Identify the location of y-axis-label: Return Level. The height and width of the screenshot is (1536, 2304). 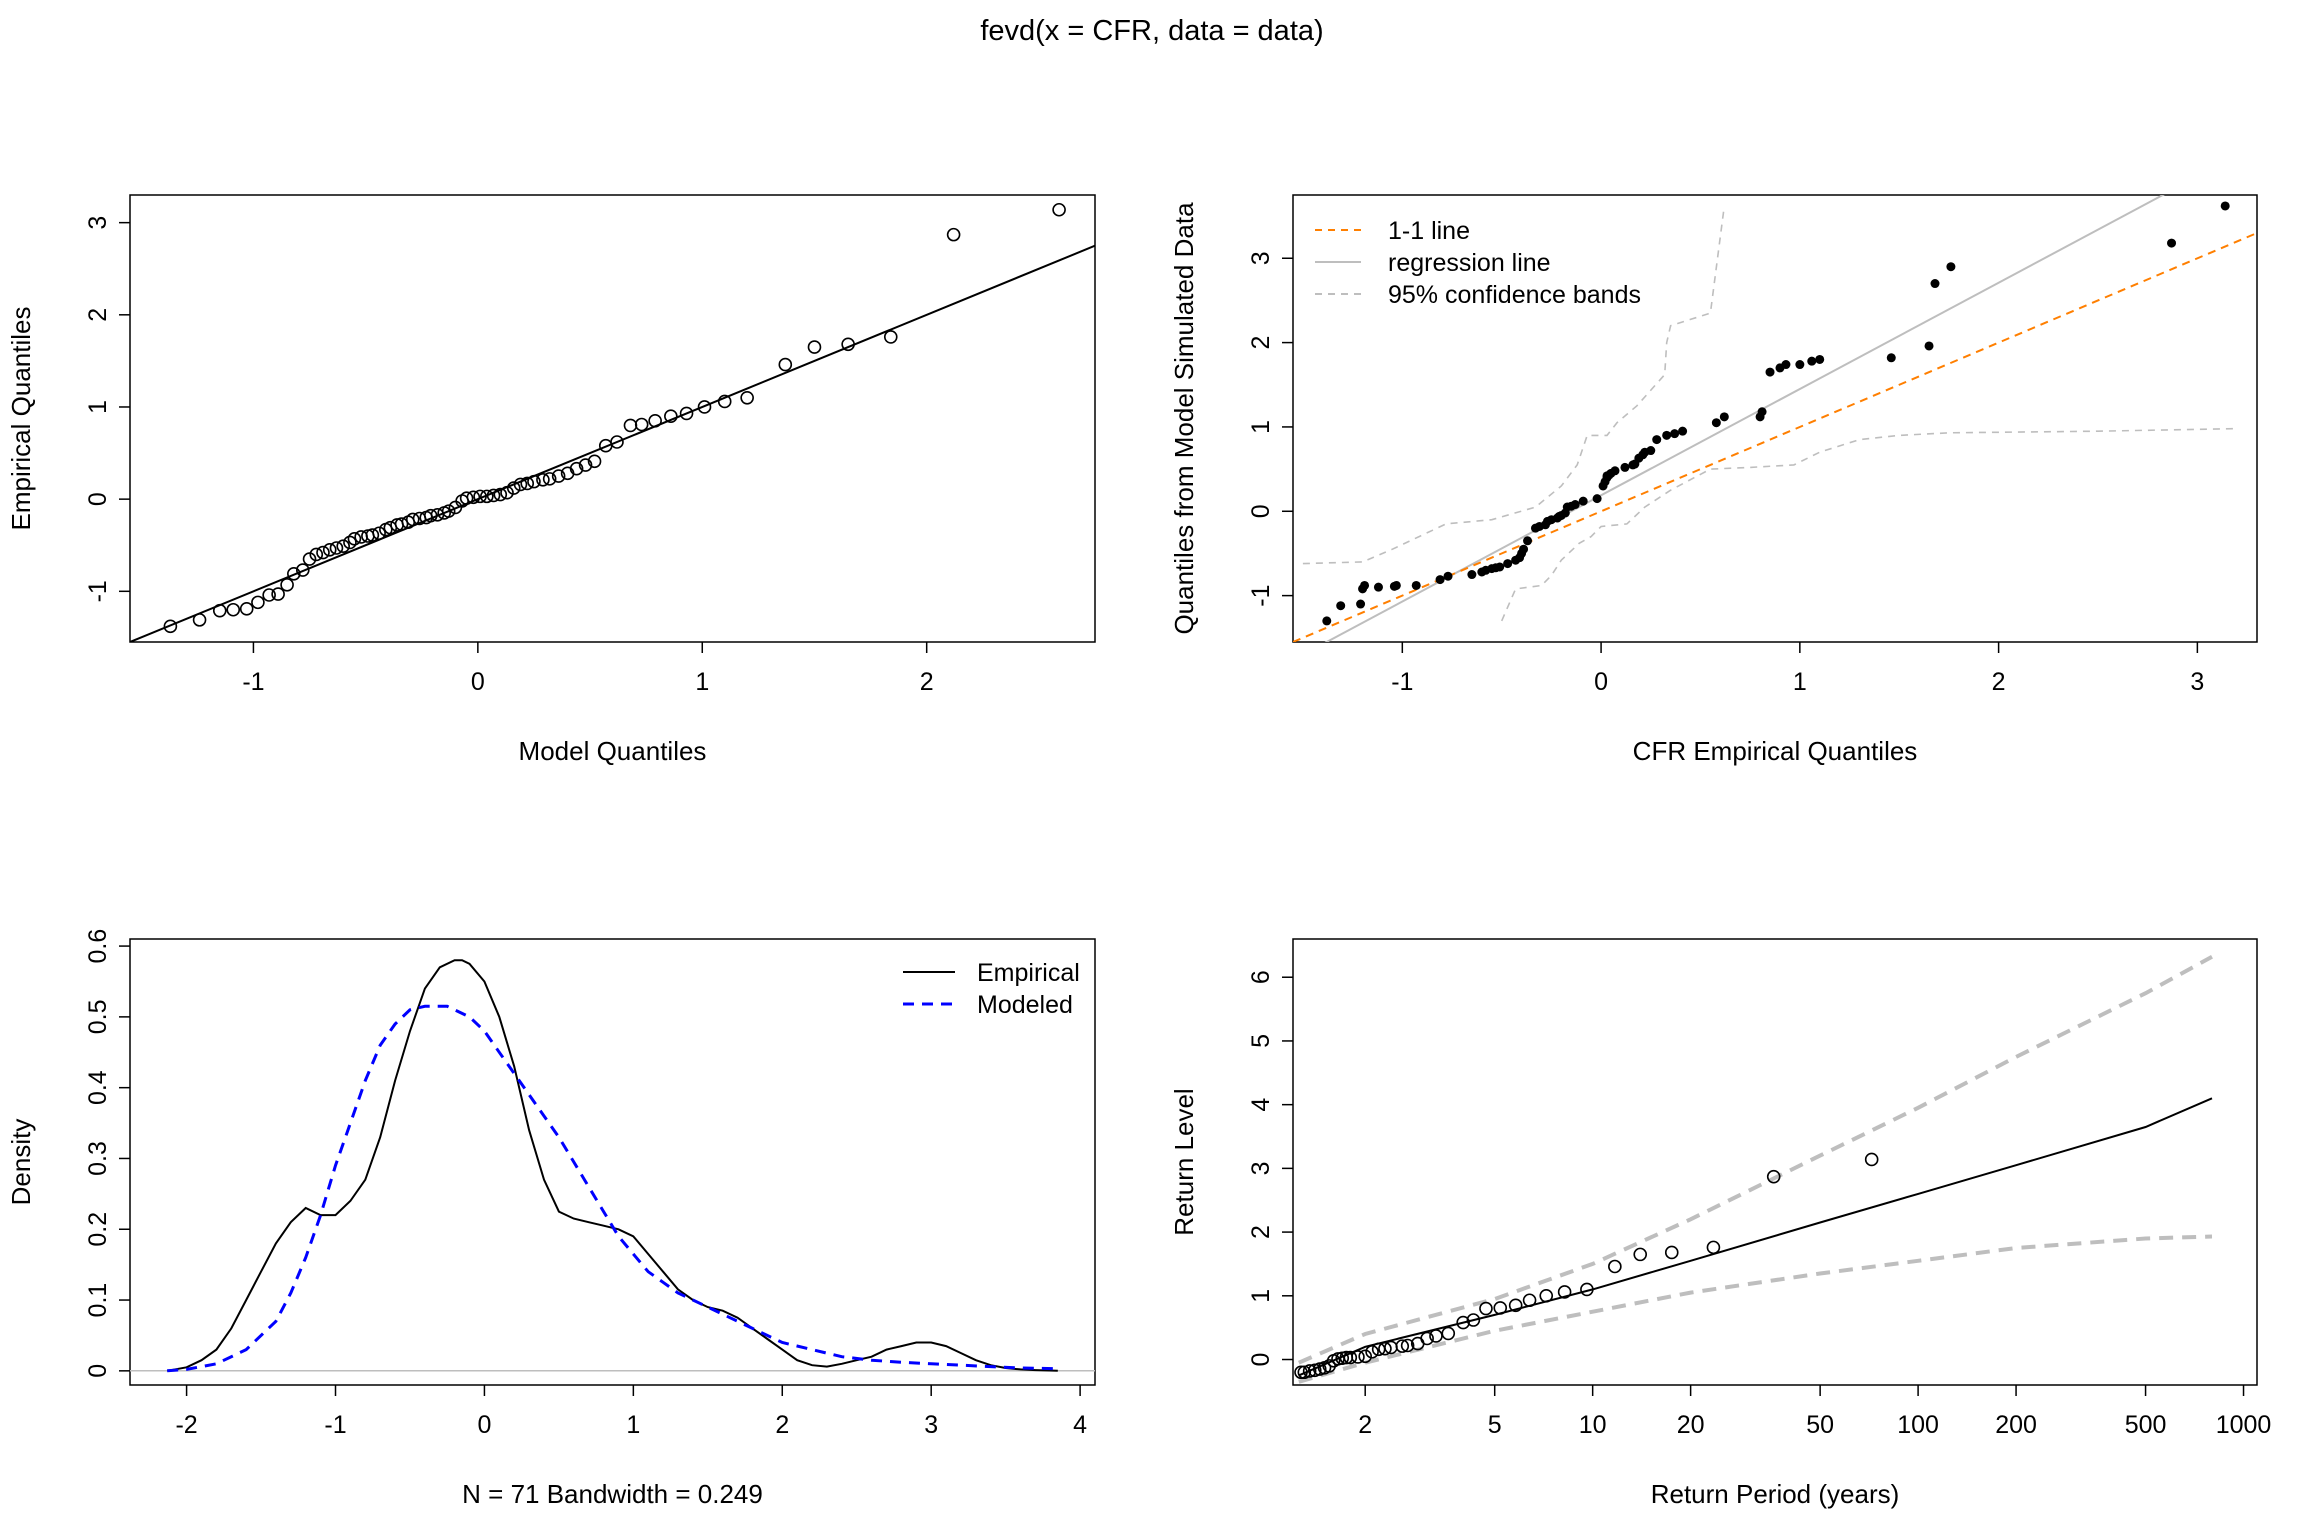
(1184, 1161).